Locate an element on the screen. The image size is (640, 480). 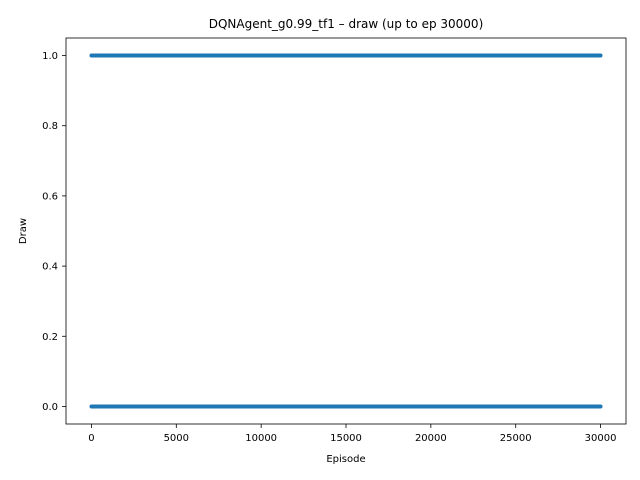
x-tick-label: 30000 is located at coordinates (601, 438).